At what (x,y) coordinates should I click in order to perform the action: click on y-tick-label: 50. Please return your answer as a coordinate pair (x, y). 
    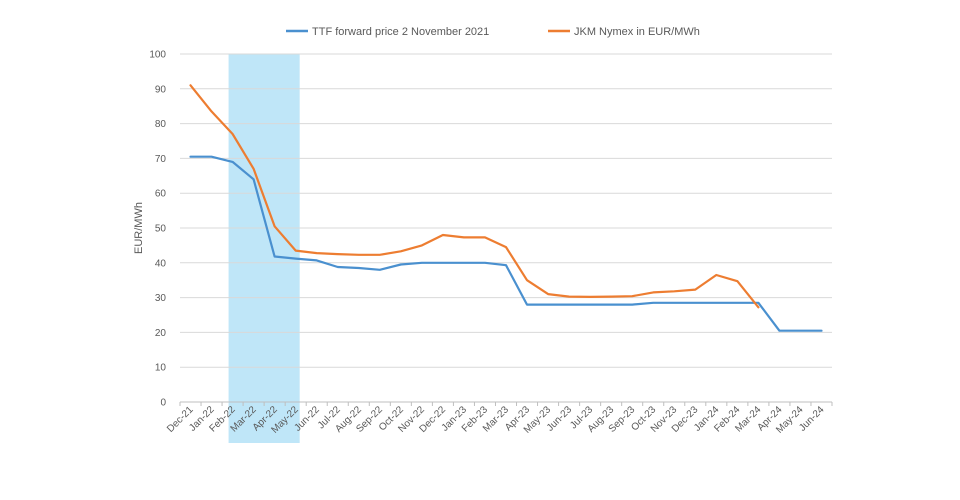
    Looking at the image, I should click on (161, 229).